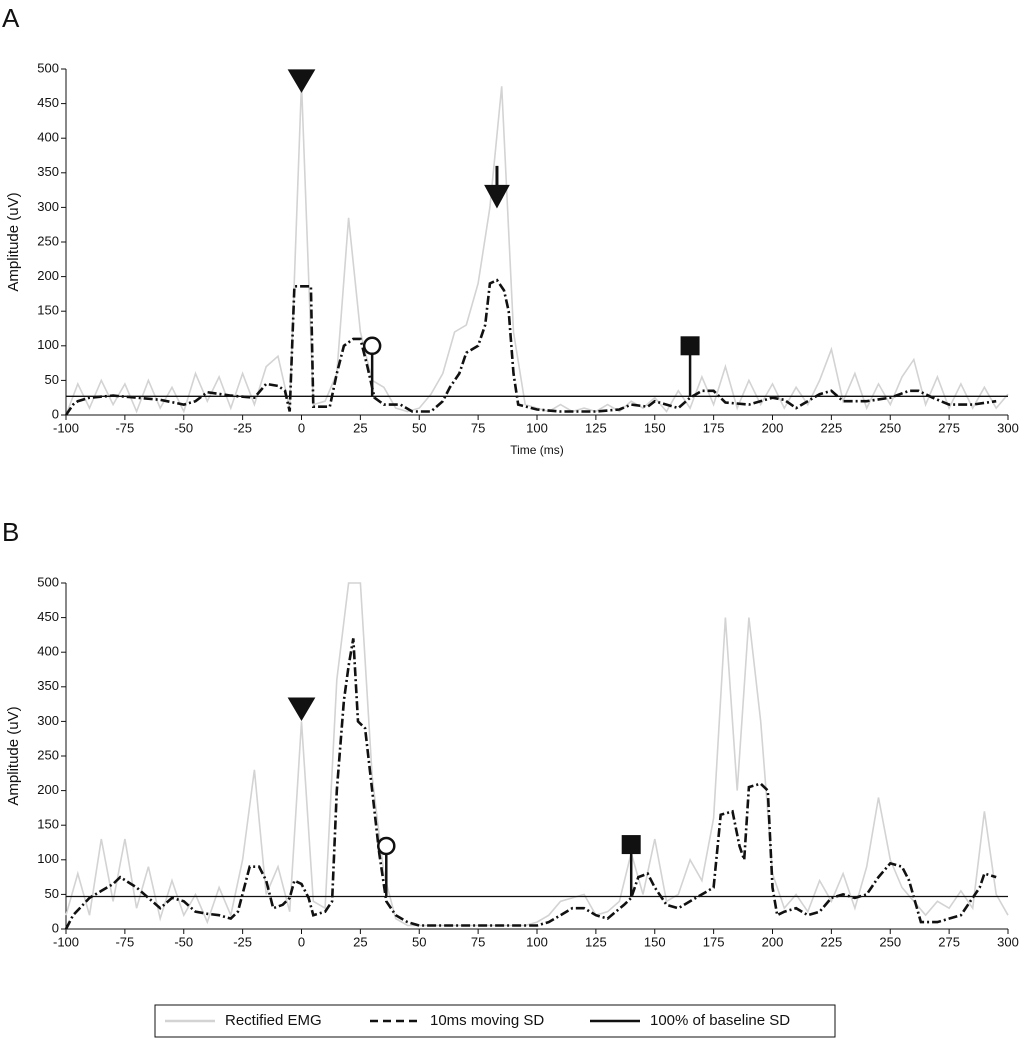  I want to click on legend-label: 100% of baseline SD, so click(720, 1020).